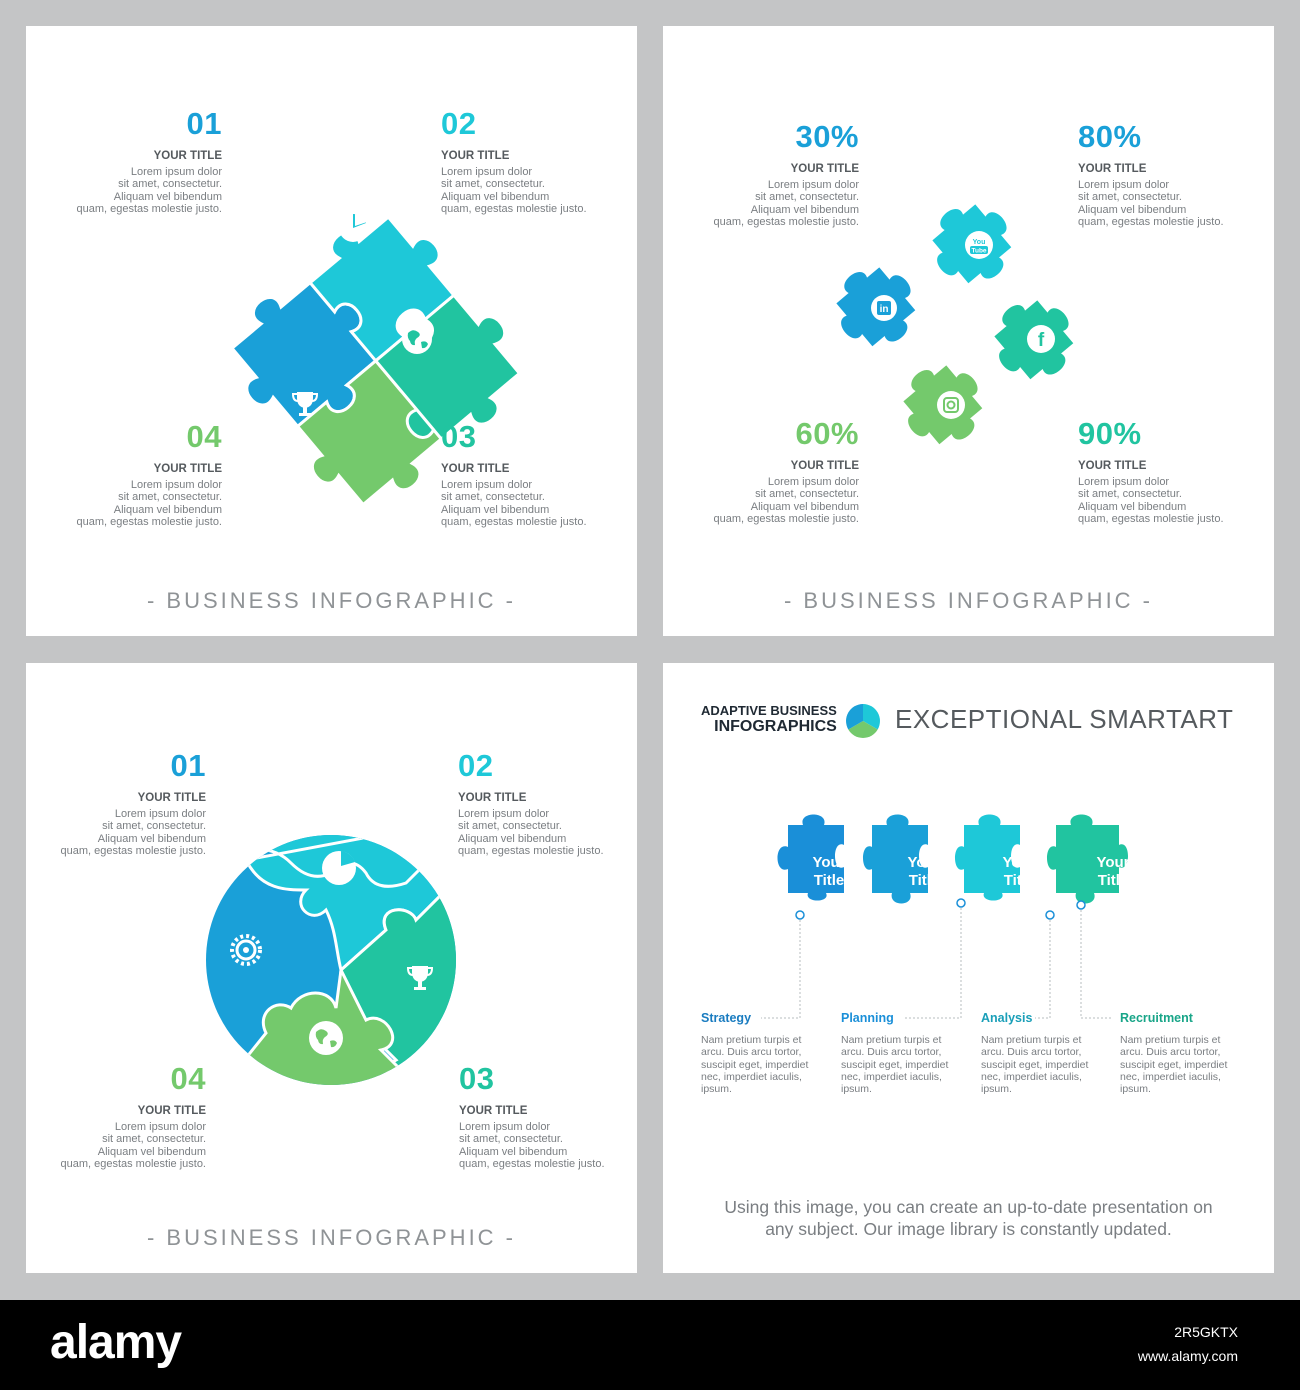  I want to click on globe-icon, so click(326, 1038).